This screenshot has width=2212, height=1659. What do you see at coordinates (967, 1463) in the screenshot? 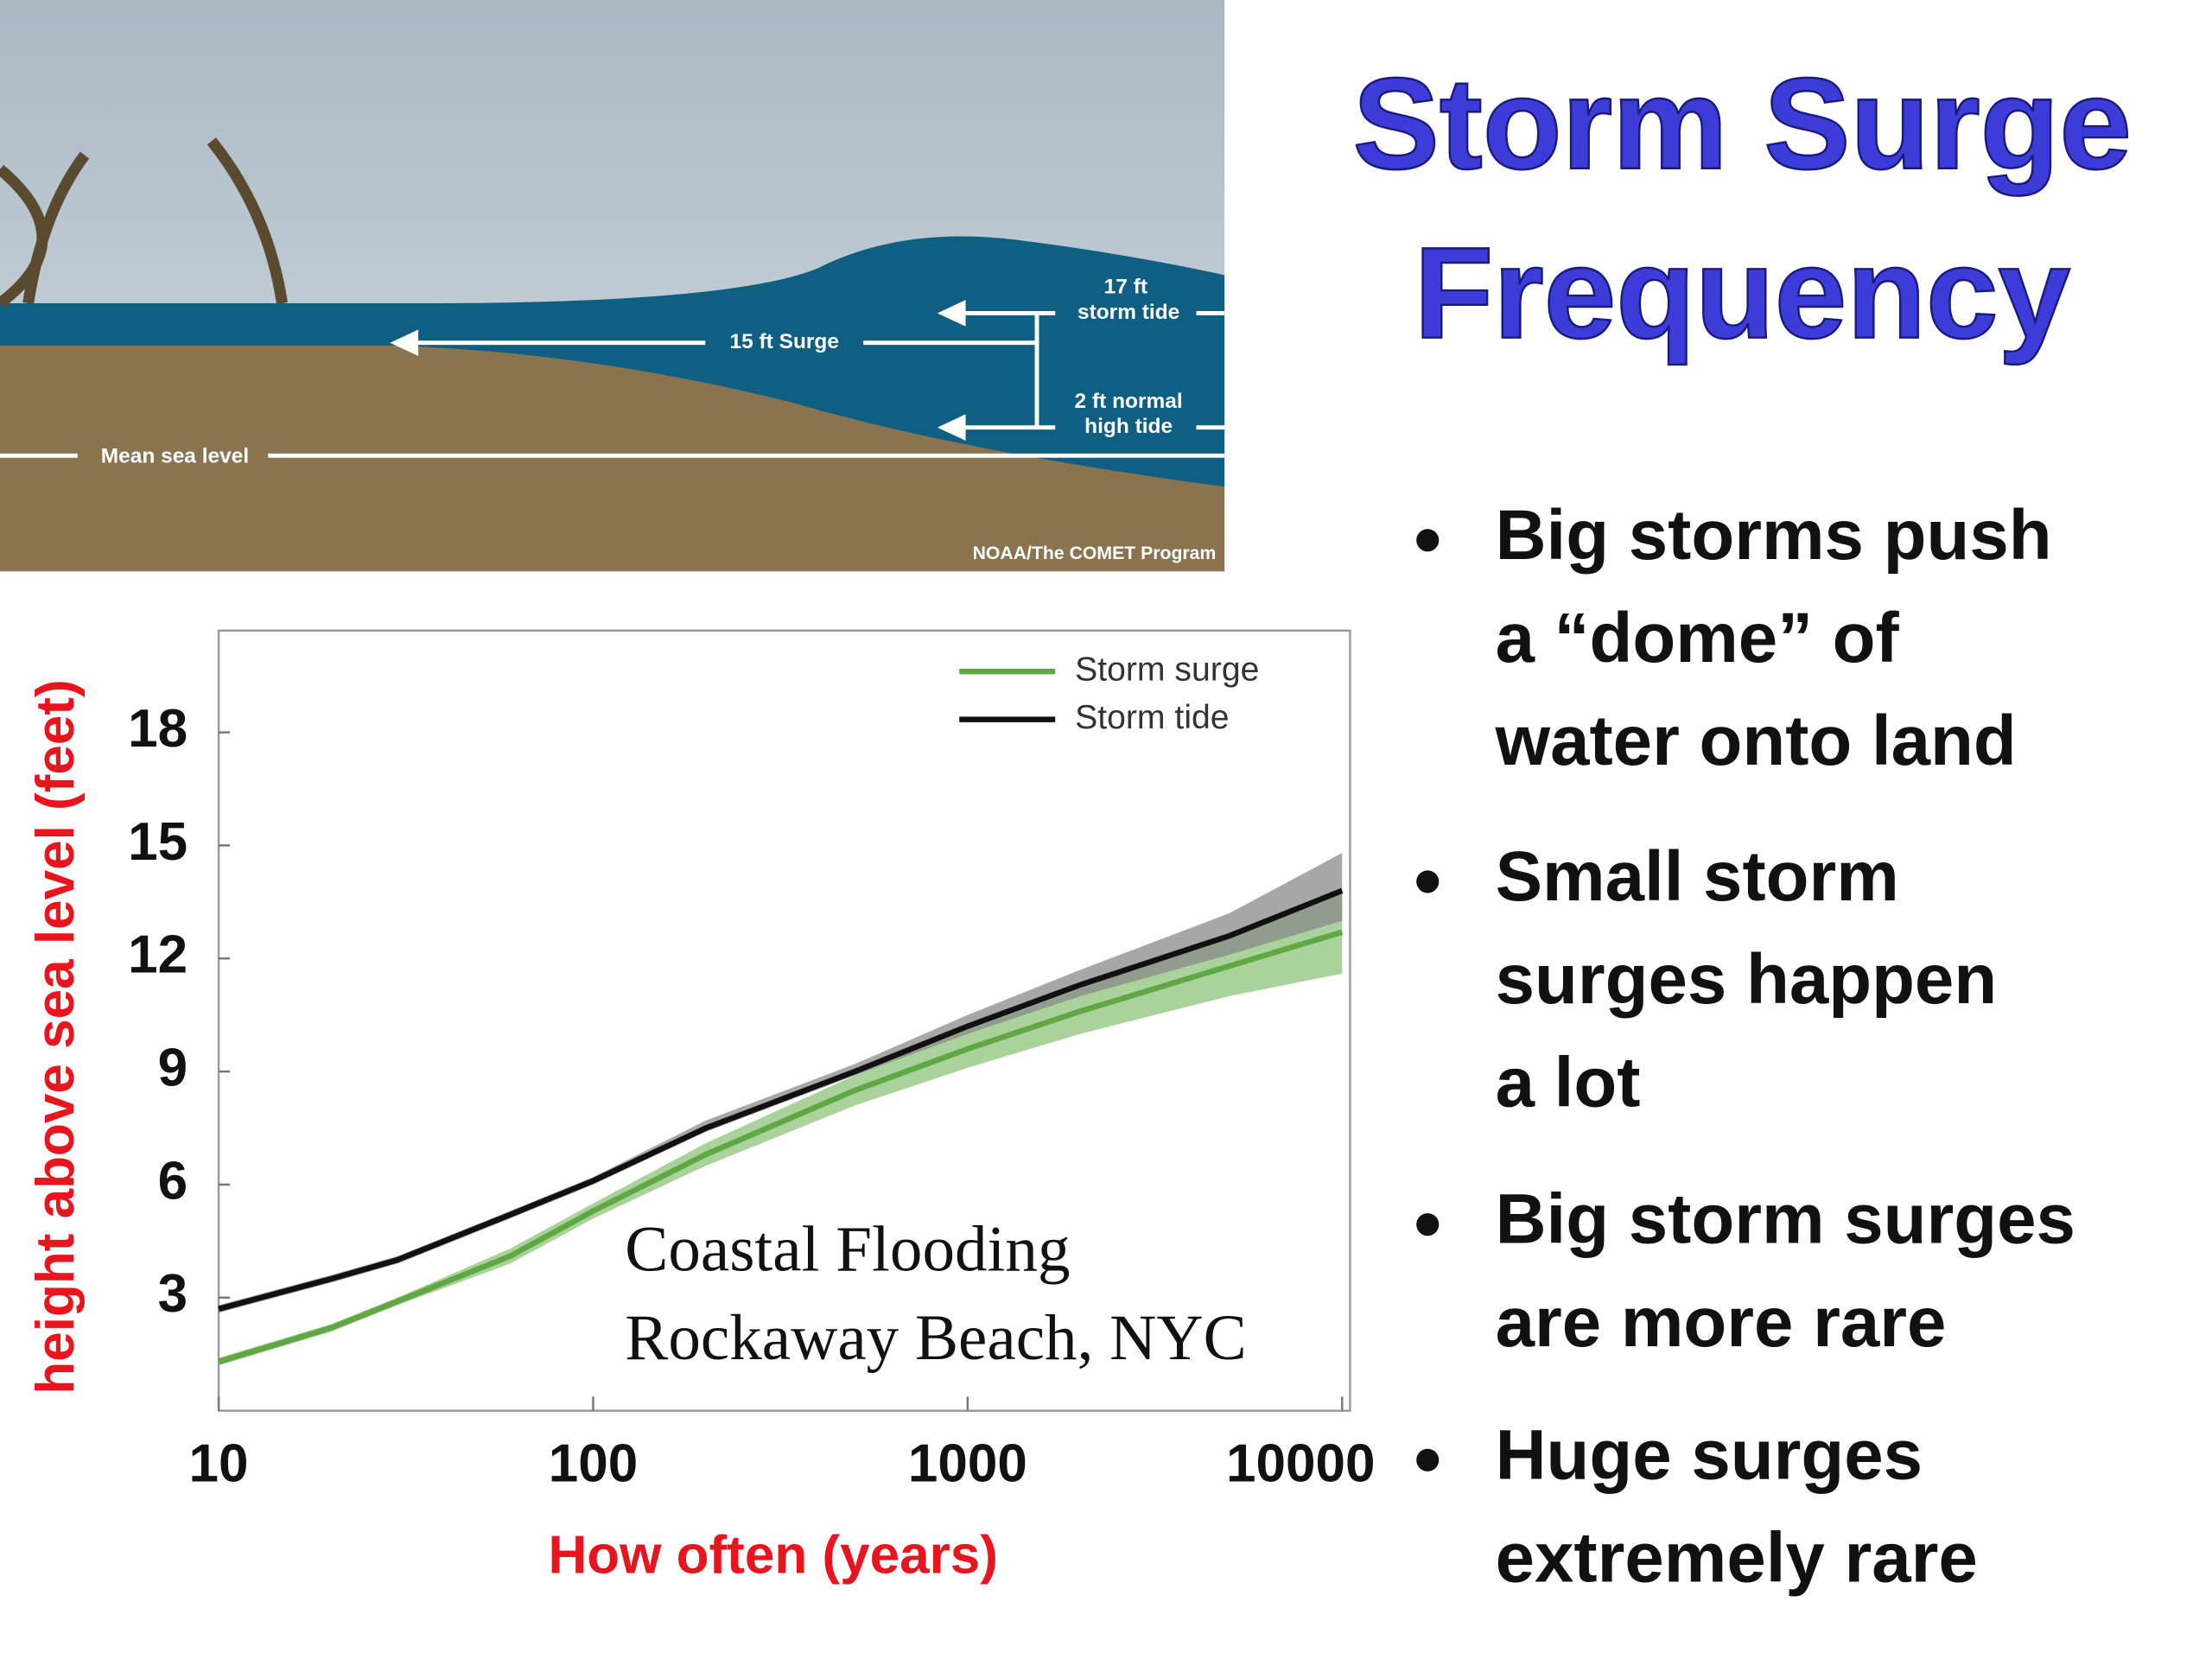
I see `x-tick-label: 1000` at bounding box center [967, 1463].